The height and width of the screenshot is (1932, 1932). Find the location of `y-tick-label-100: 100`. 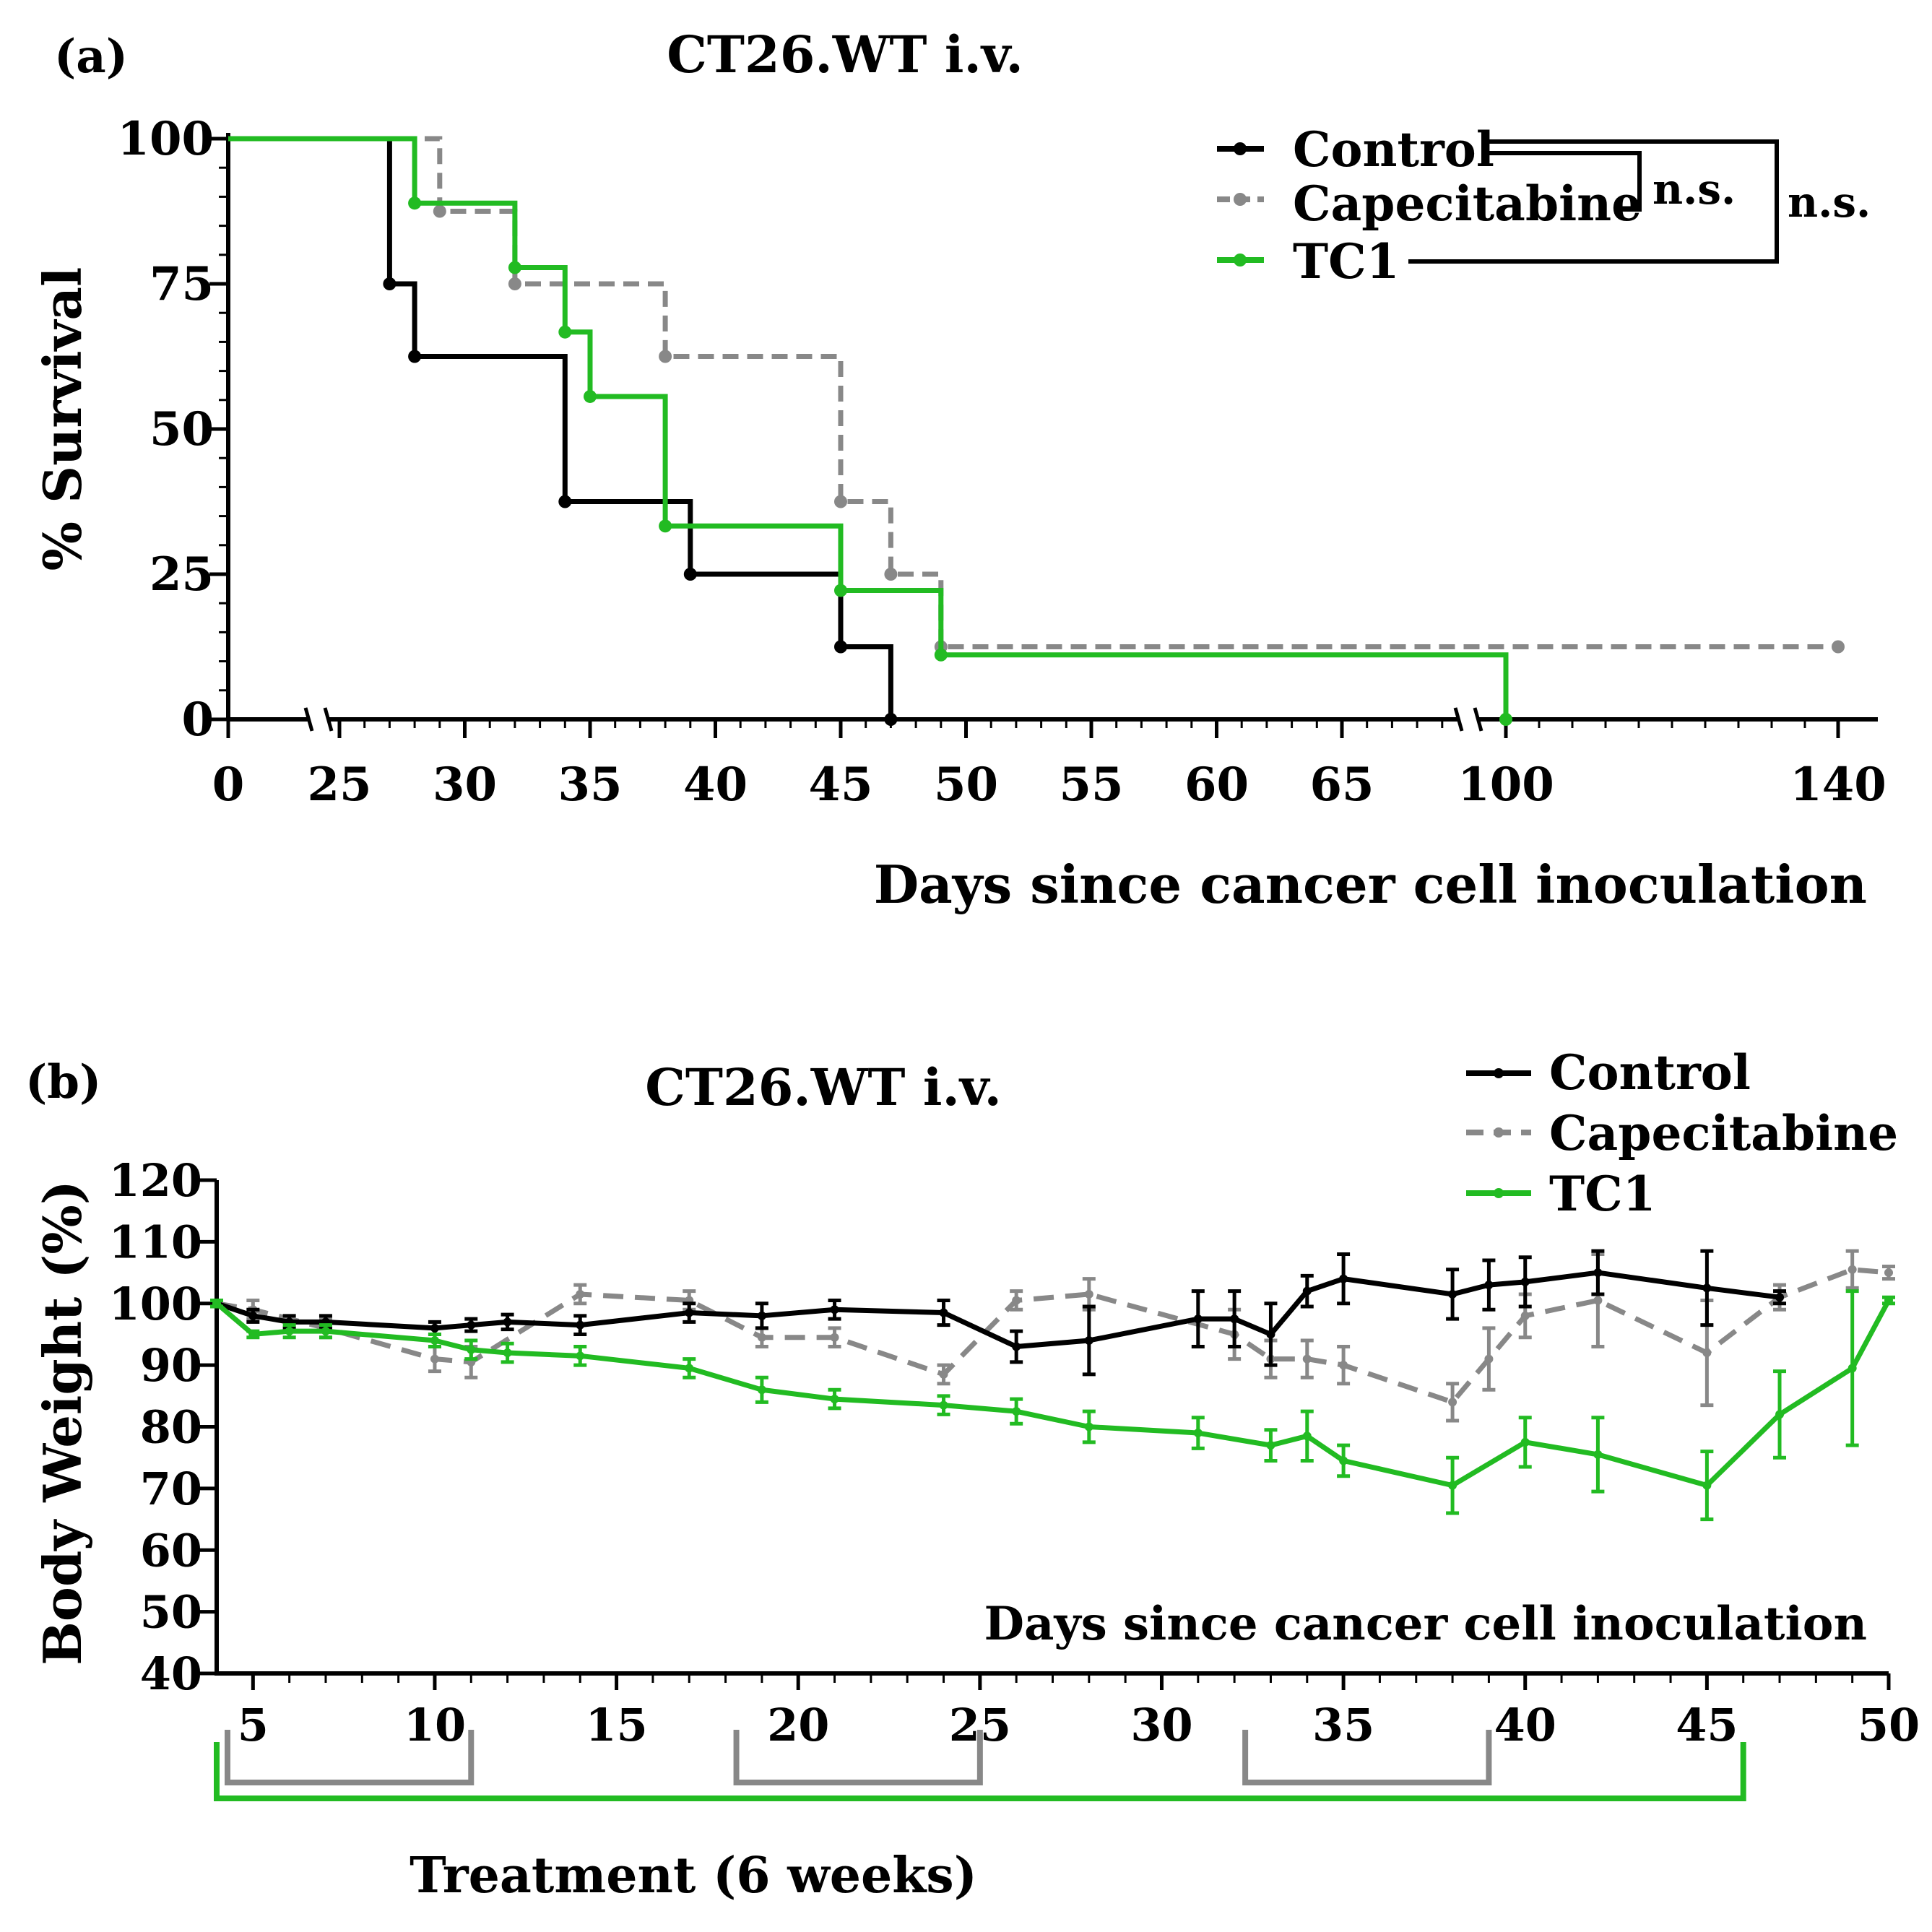

y-tick-label-100: 100 is located at coordinates (165, 139).